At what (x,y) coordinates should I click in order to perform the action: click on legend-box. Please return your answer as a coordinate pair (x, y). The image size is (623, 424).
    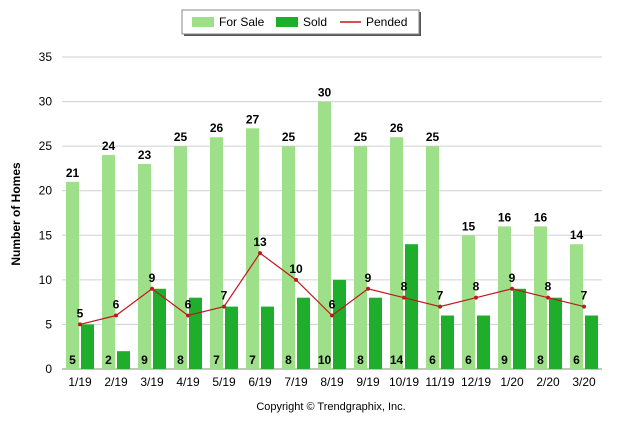
    Looking at the image, I should click on (300, 22).